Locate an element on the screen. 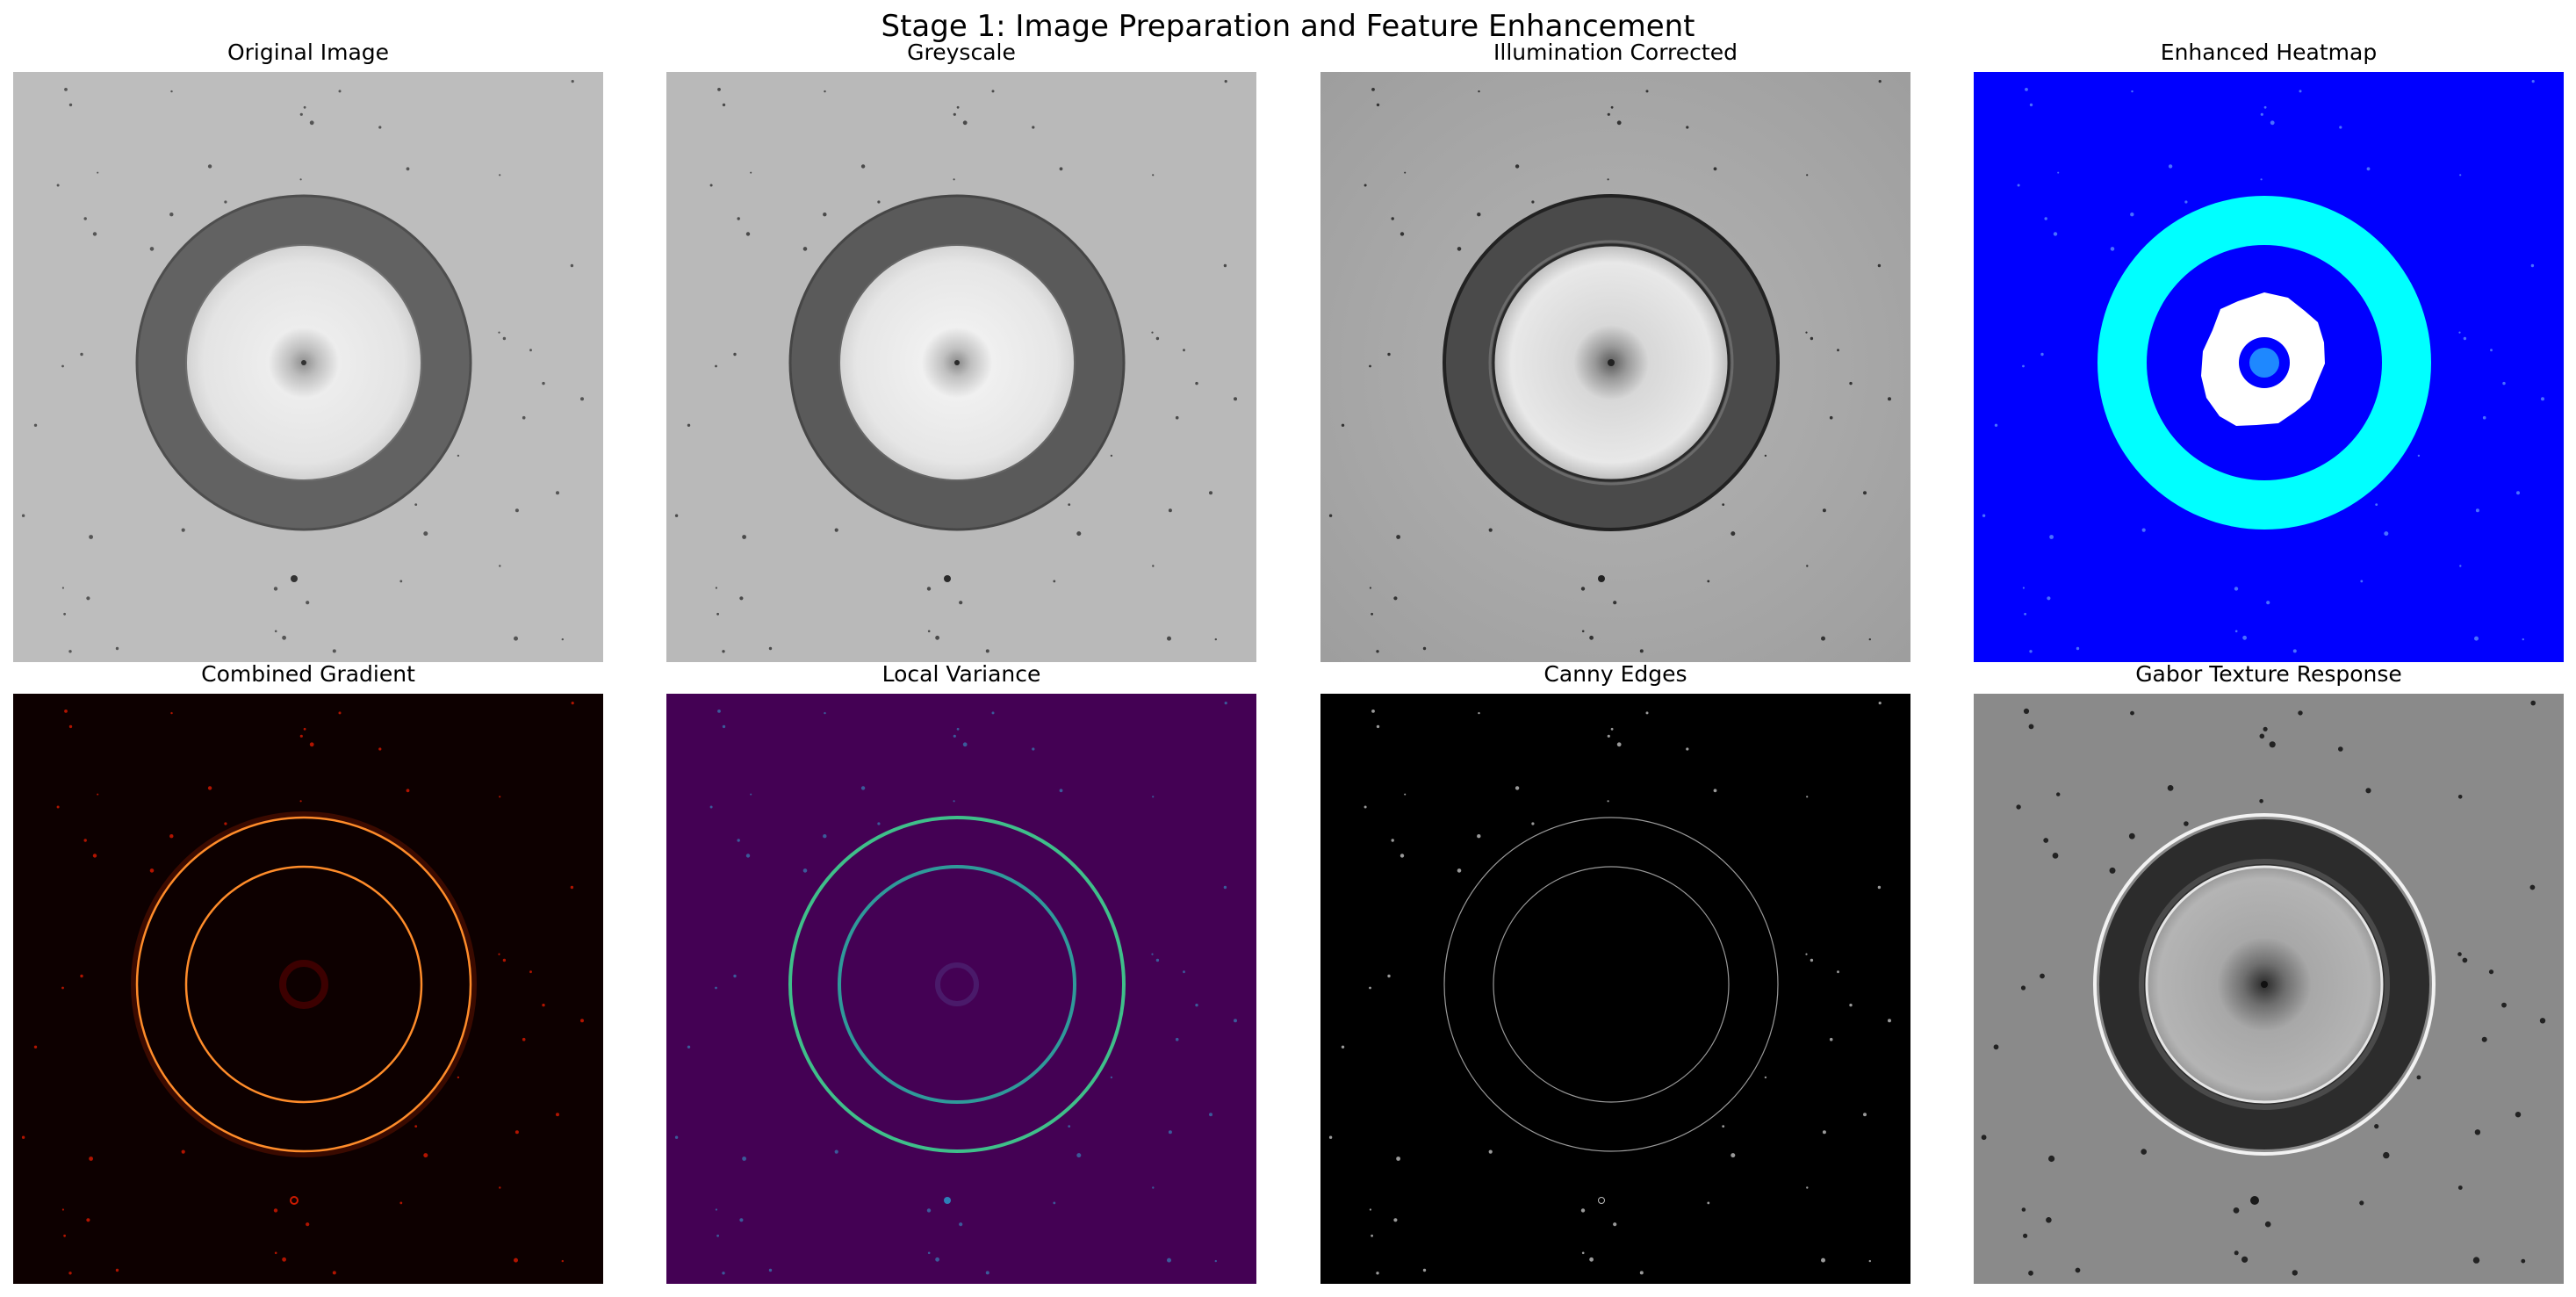 The width and height of the screenshot is (2576, 1297). panel-gabor-texture-response: Gabor Texture Response is located at coordinates (2269, 972).